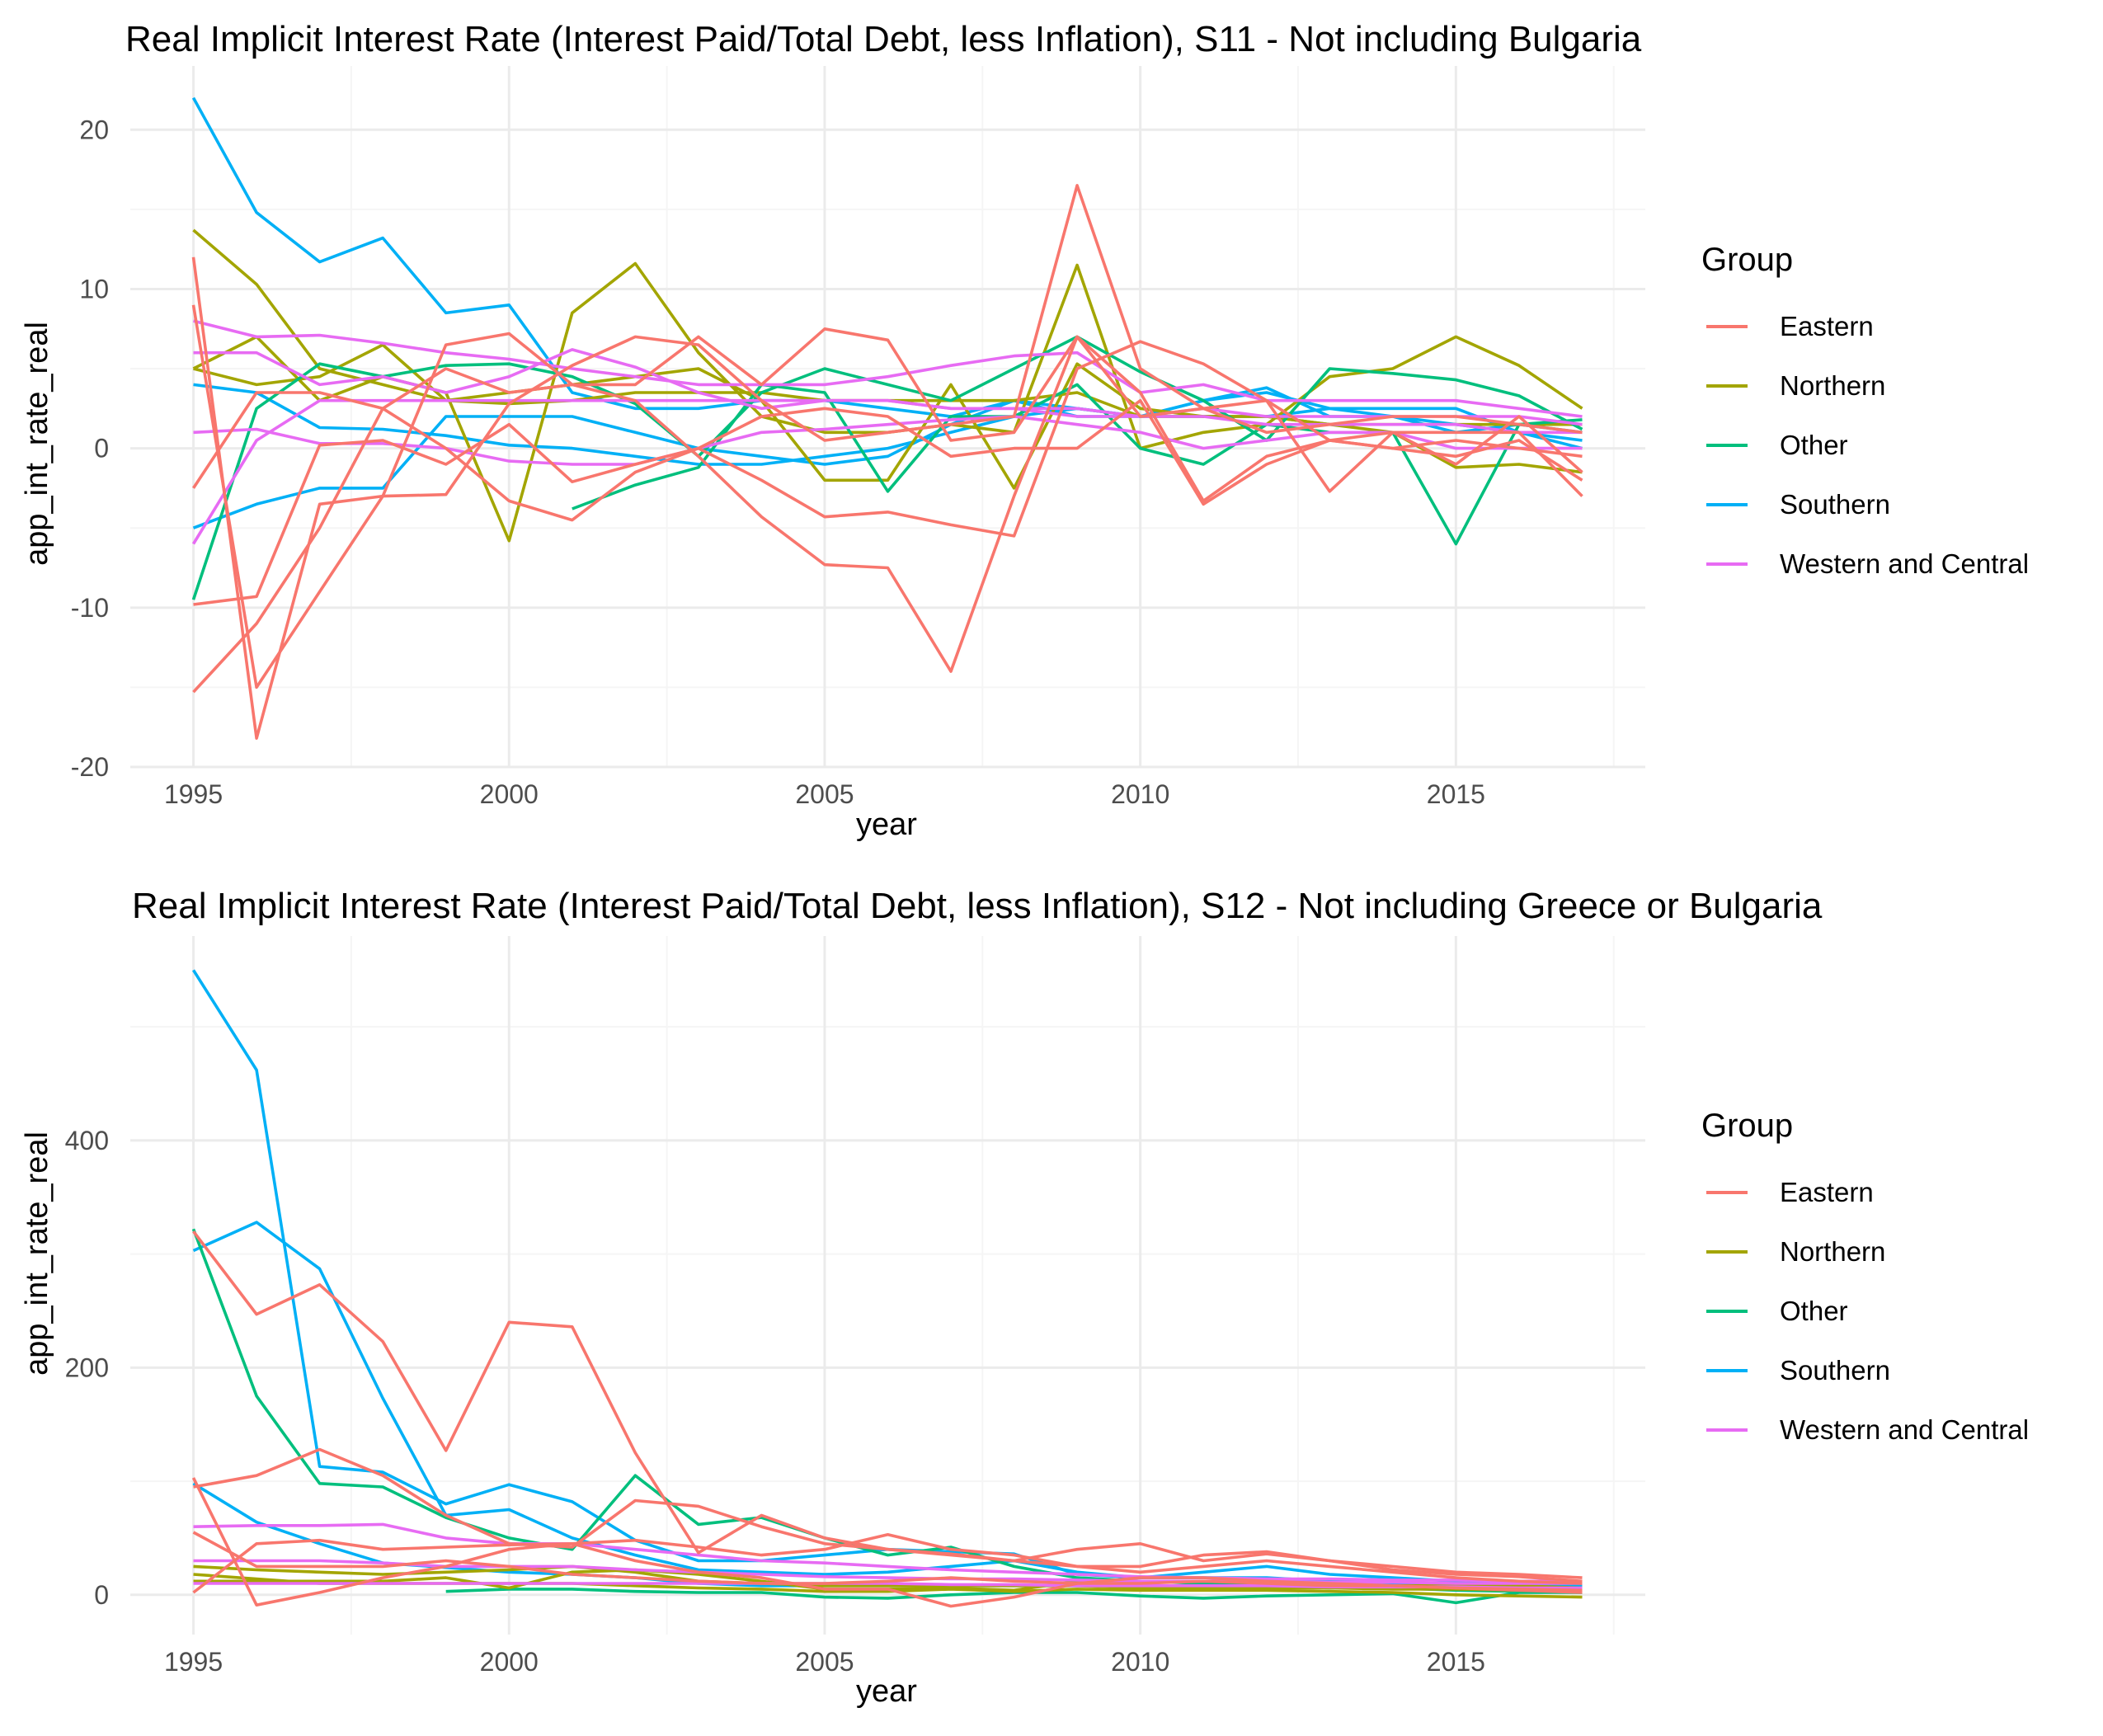  Describe the element at coordinates (90, 448) in the screenshot. I see `y-tick-labels: -20 -10 0 10 20` at that location.